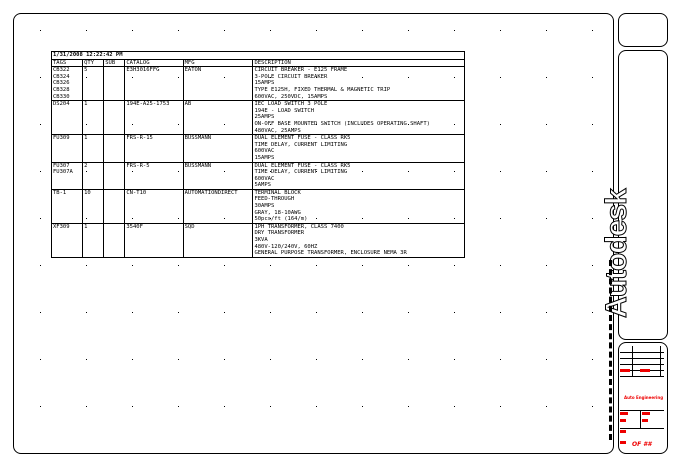 This screenshot has height=461, width=674. I want to click on table-header: TAGS QTY SUB CATALOG MFG DESCRIPTION, so click(257, 63).